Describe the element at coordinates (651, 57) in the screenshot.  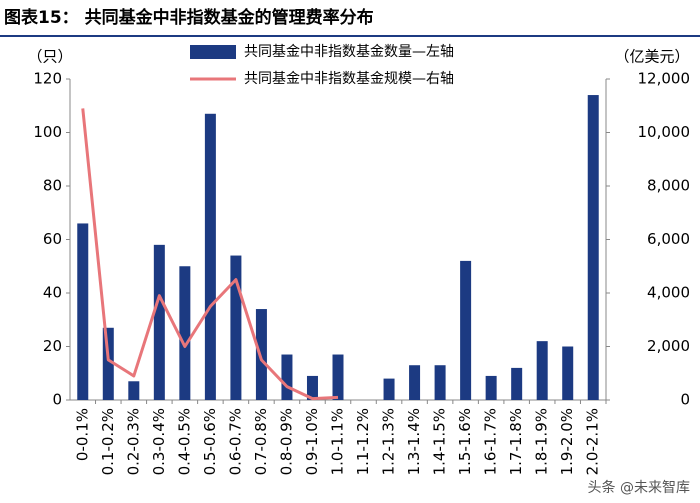
I see `y2-axis-label: （亿美元）` at that location.